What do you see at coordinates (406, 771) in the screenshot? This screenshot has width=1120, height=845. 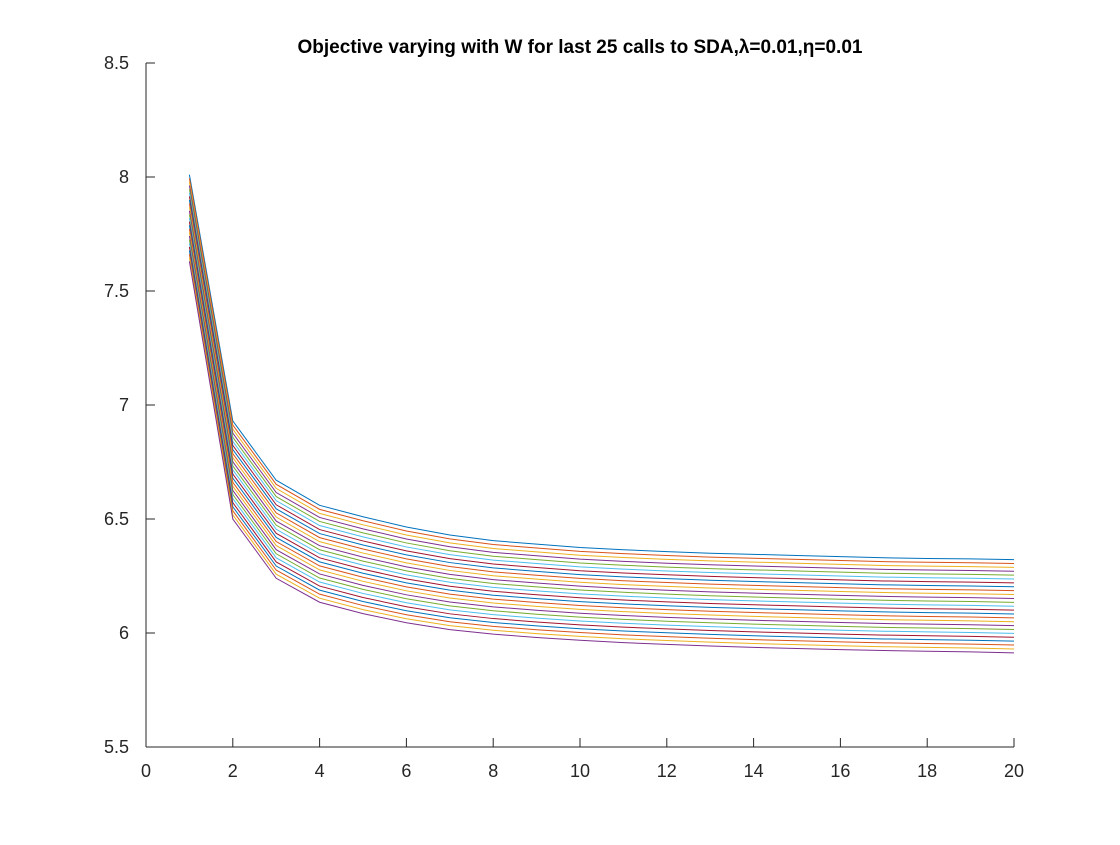 I see `x-tick-label: 6` at bounding box center [406, 771].